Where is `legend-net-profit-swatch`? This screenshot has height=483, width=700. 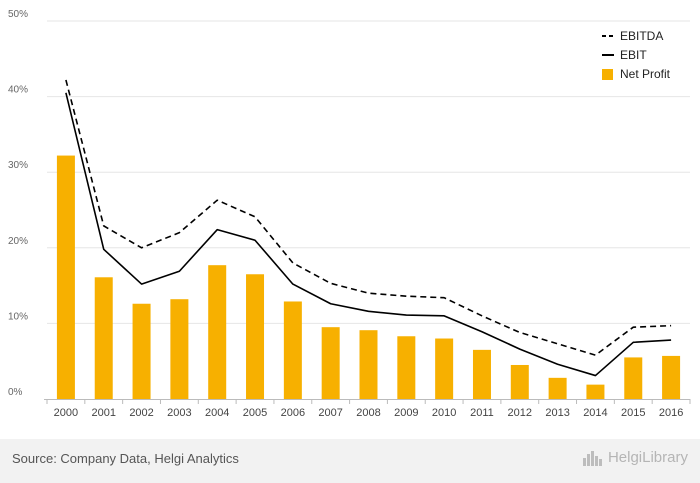
legend-net-profit-swatch is located at coordinates (607, 74).